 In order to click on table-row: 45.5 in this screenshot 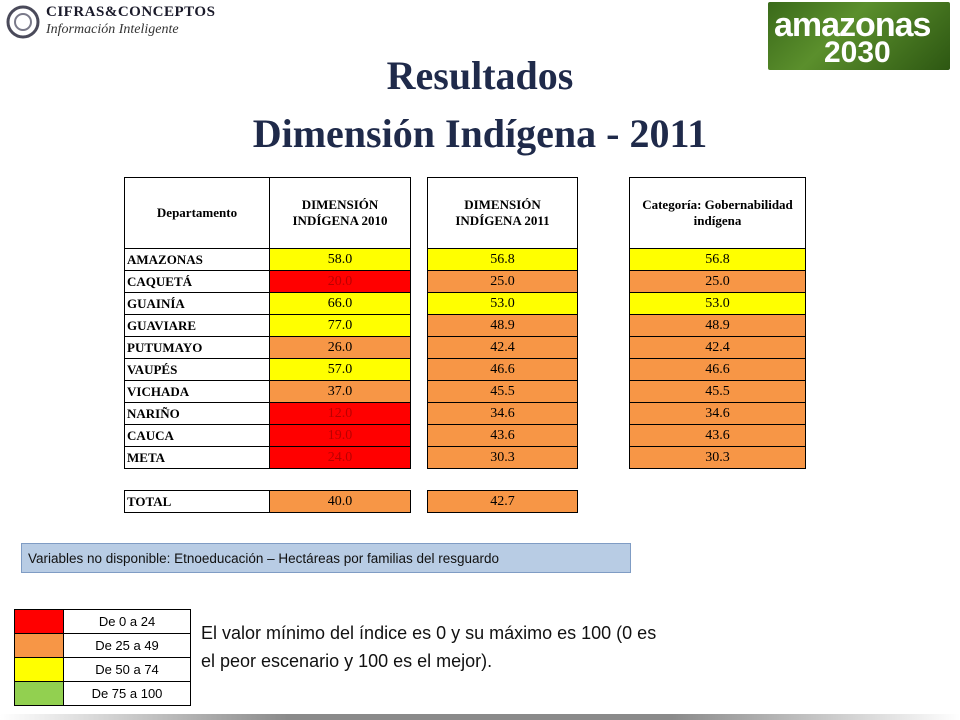, I will do `click(717, 391)`.